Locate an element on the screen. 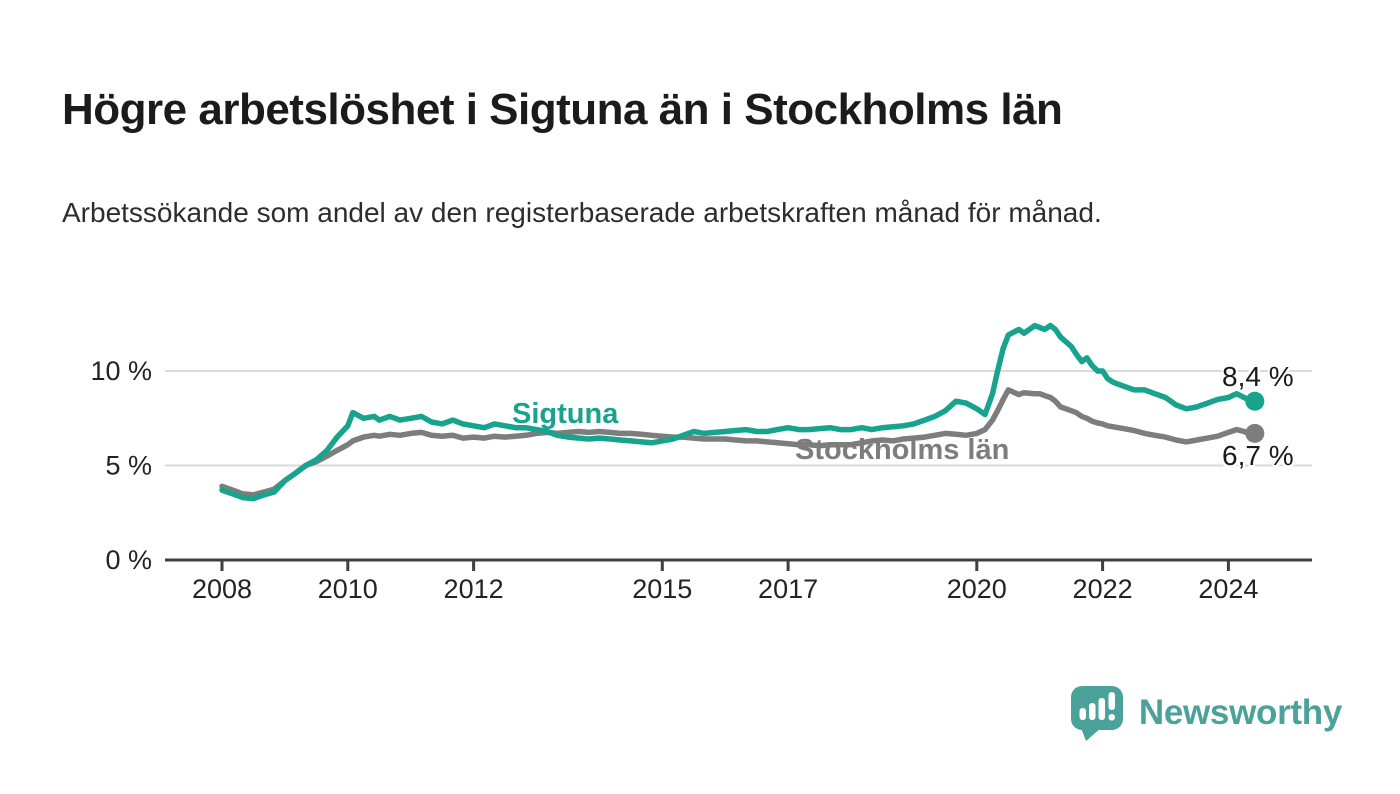 The height and width of the screenshot is (794, 1400). x-tick-label: 2020 is located at coordinates (977, 589).